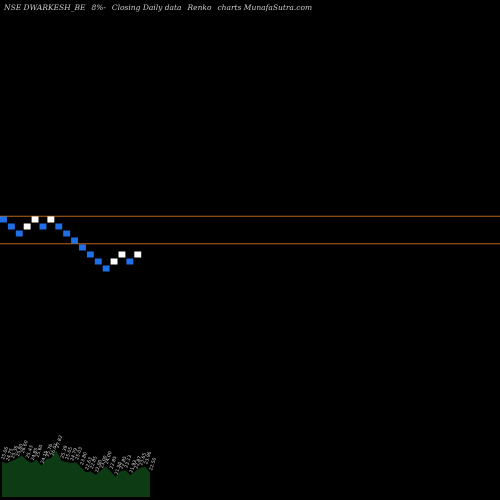 Image resolution: width=500 pixels, height=500 pixels. I want to click on volume-label: 25.36, so click(15, 452).